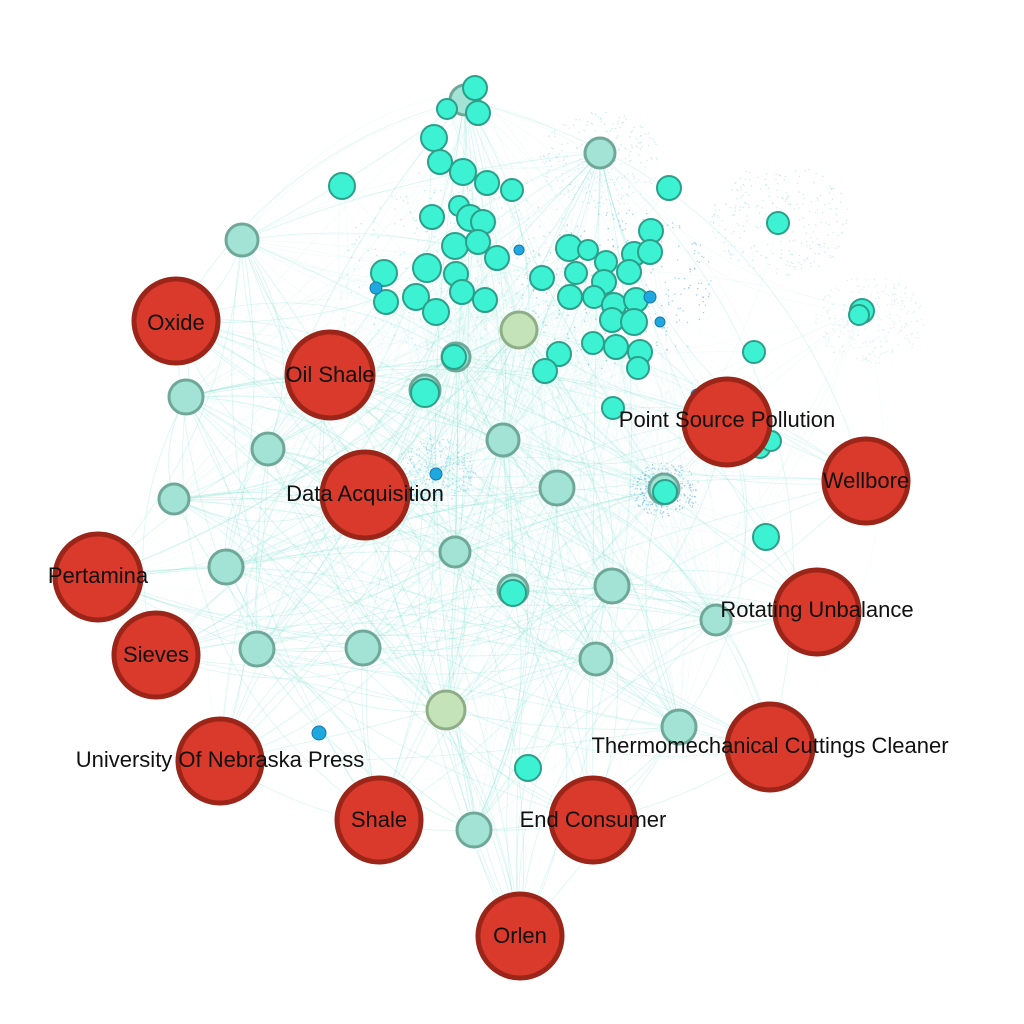 Image resolution: width=1024 pixels, height=1024 pixels. Describe the element at coordinates (454, 357) in the screenshot. I see `graph-node-cyan` at that location.